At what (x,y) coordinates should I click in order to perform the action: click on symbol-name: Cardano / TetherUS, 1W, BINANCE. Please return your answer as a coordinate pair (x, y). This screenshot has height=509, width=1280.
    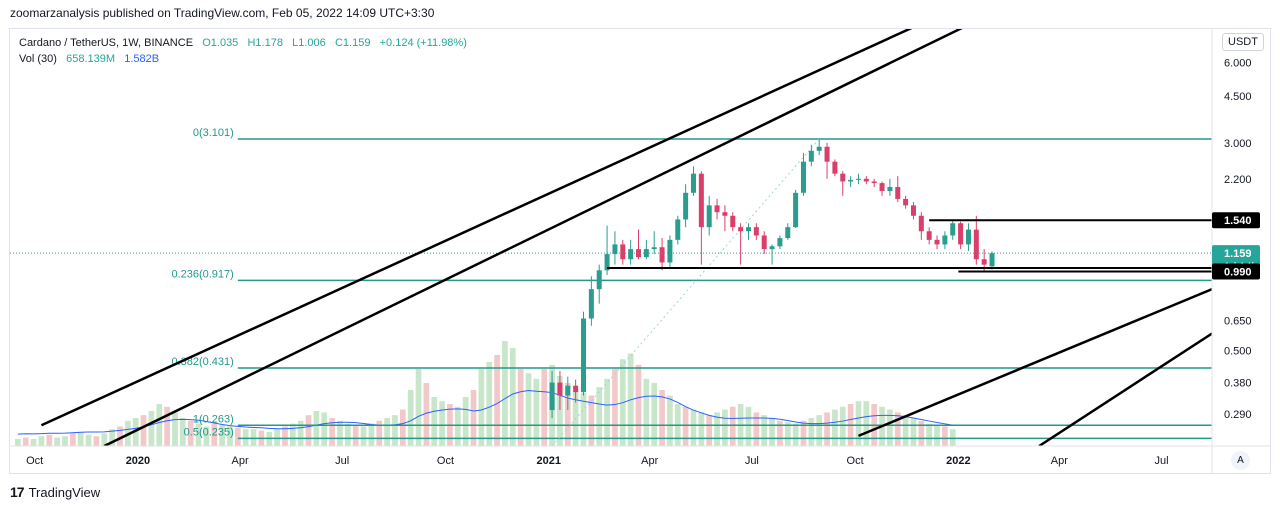
    Looking at the image, I should click on (106, 43).